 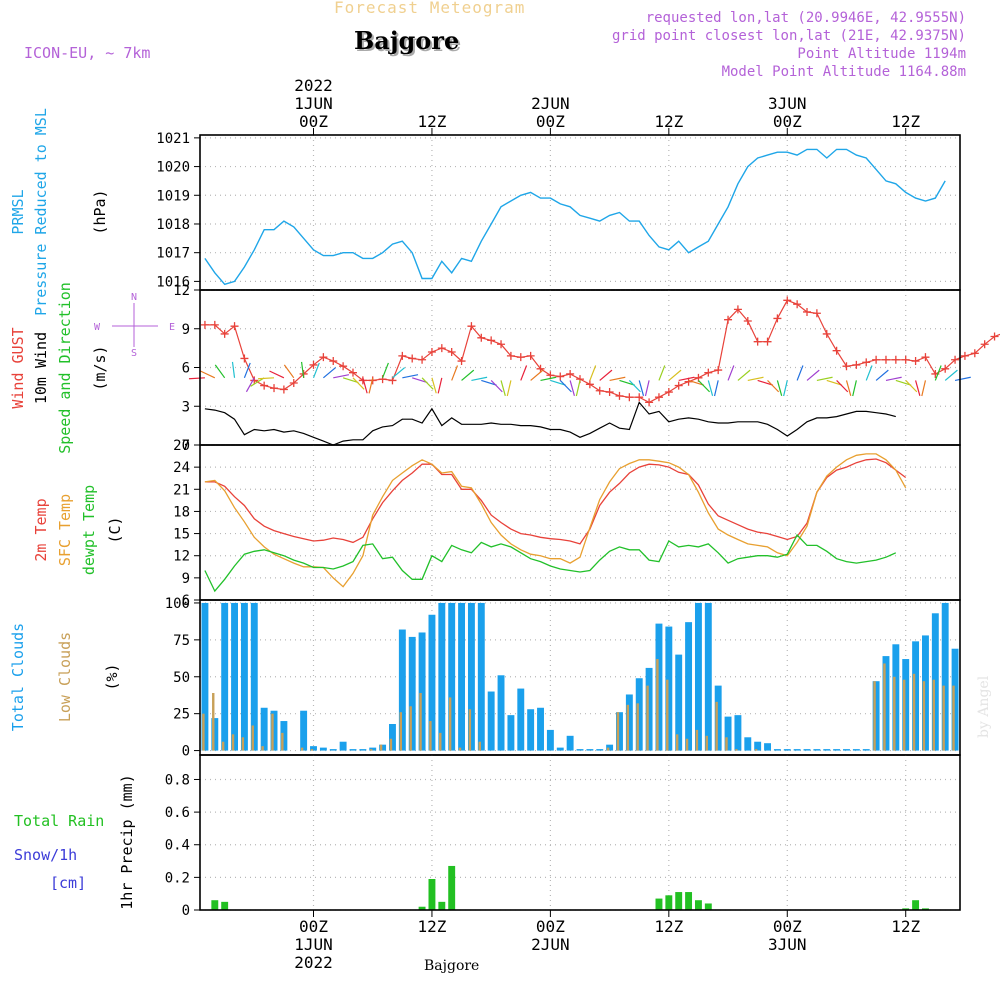 I want to click on precip-label-rain: Total Rain, so click(x=59, y=821).